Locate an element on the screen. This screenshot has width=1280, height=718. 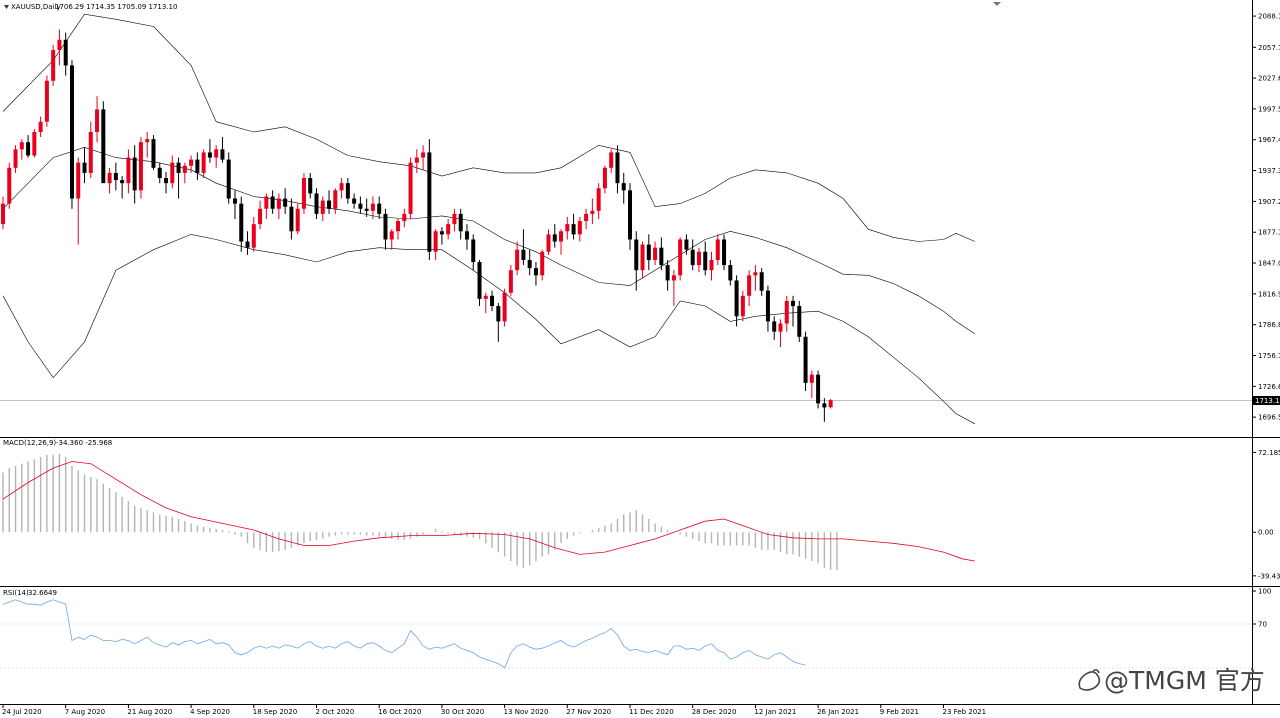
rsi-tick-label: 70 is located at coordinates (1262, 625).